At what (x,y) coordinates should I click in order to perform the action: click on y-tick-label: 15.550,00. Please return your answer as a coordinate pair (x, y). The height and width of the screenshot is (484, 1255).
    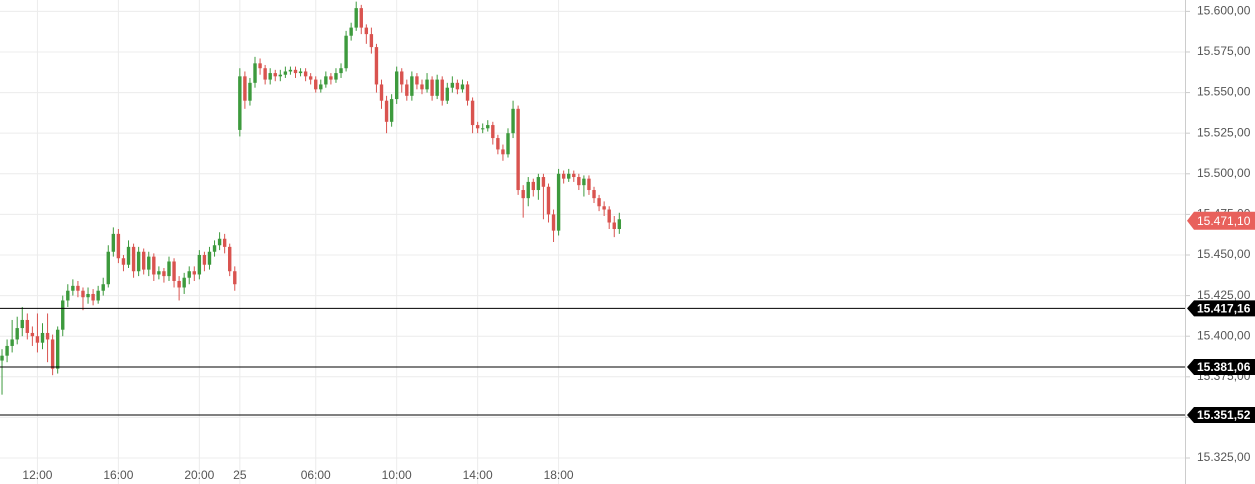
    Looking at the image, I should click on (1224, 92).